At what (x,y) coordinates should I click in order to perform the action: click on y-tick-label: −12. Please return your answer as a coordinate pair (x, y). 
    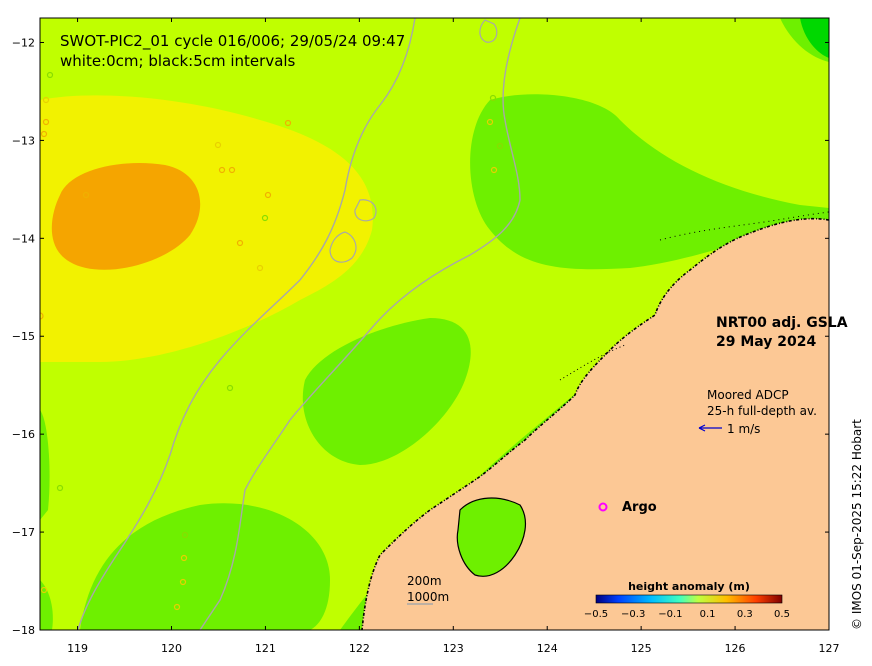
    Looking at the image, I should click on (23, 42).